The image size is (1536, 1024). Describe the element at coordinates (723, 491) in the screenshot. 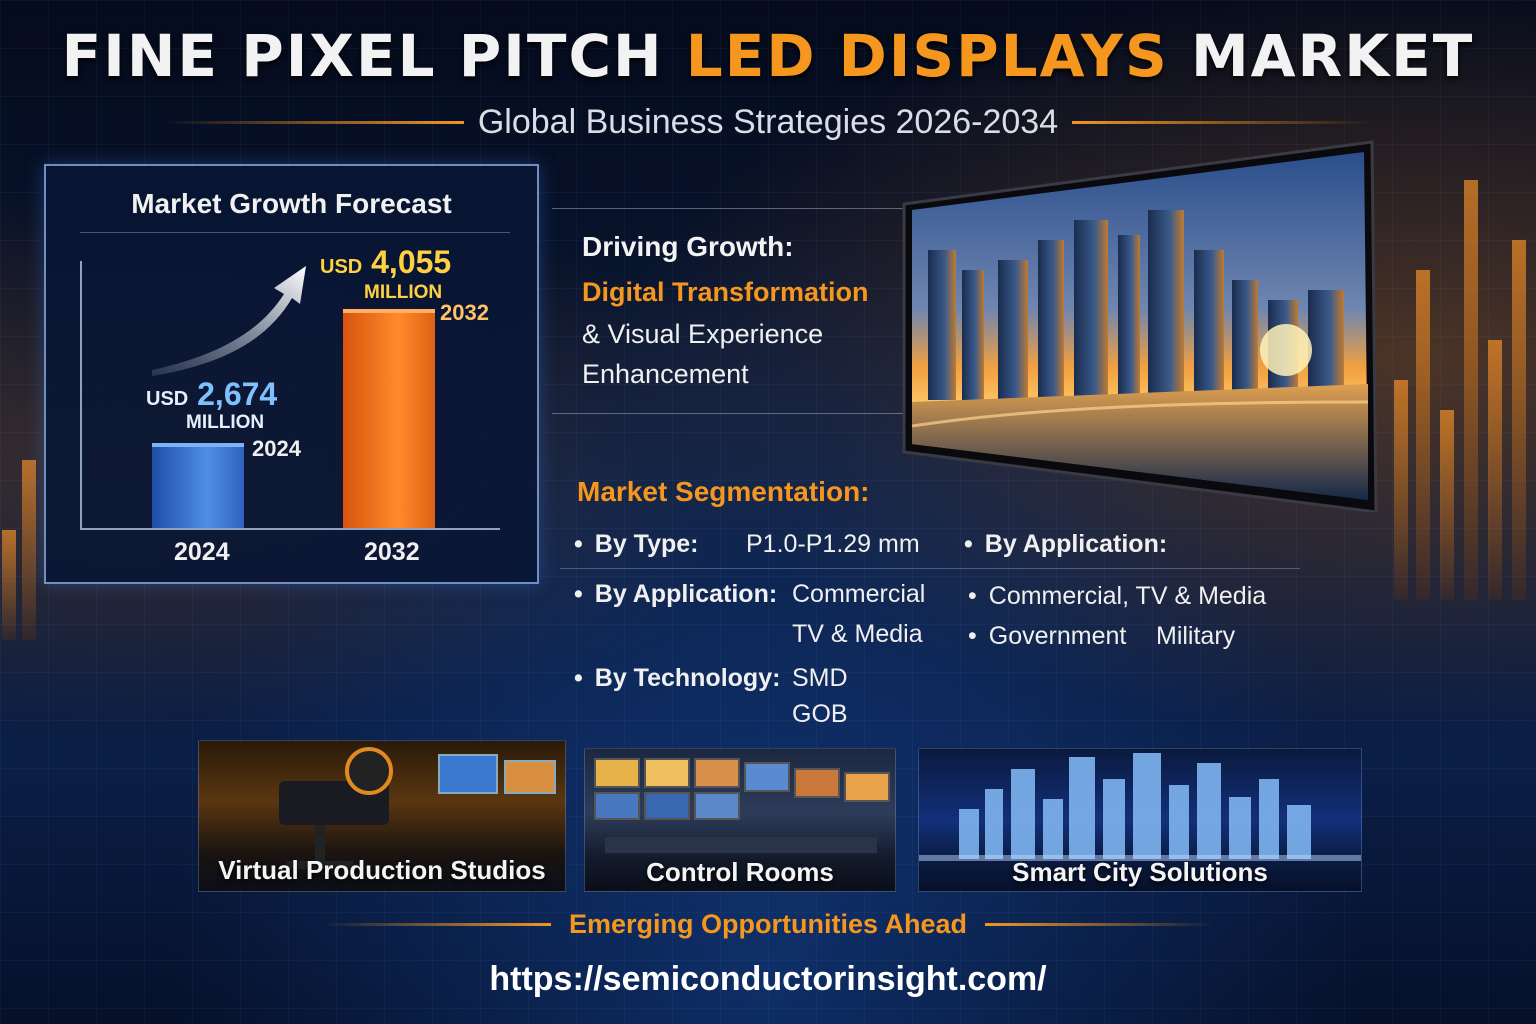

I see `segmentation-title: Market Segmentation:` at that location.